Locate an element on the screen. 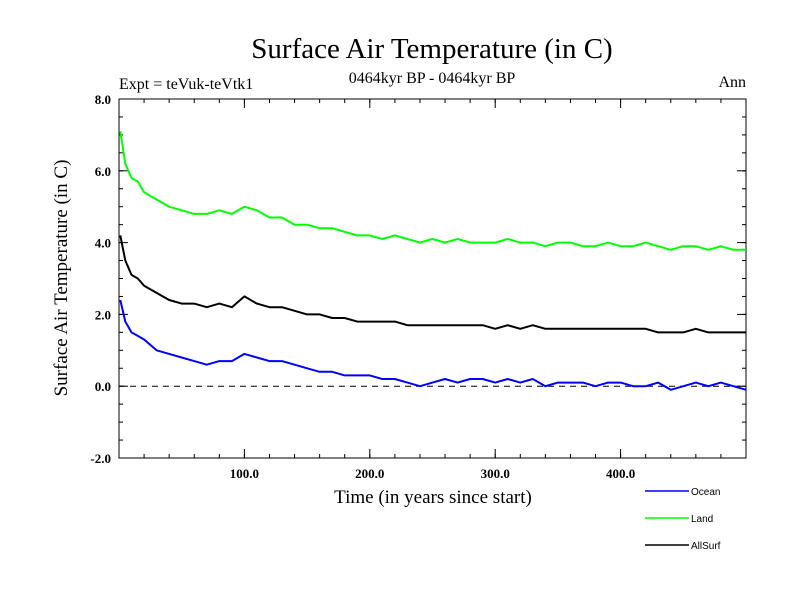 The image size is (800, 600). x-tick-label: 400.0 is located at coordinates (620, 473).